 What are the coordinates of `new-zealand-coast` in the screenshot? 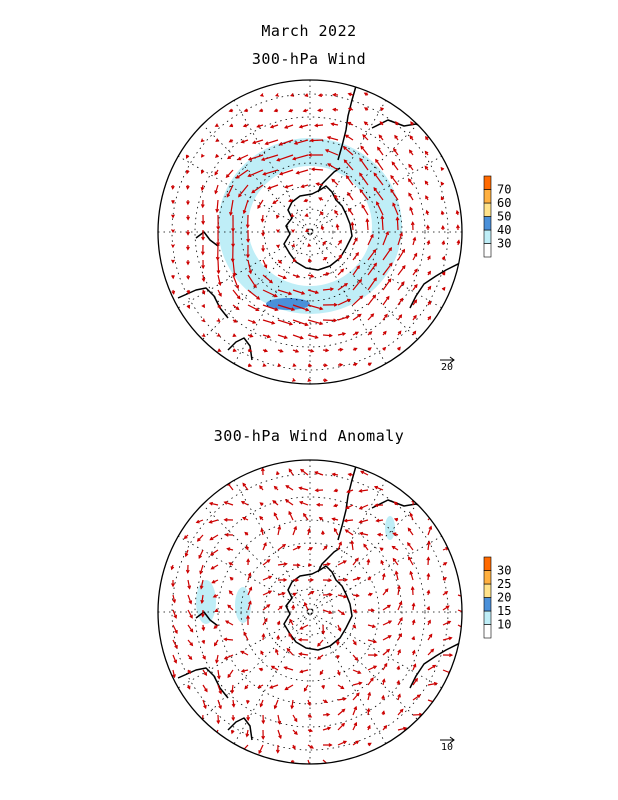 It's located at (207, 239).